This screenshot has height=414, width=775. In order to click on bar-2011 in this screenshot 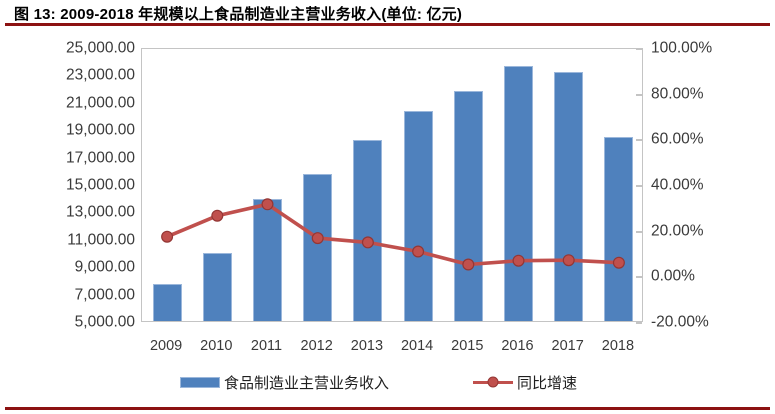, I will do `click(267, 259)`.